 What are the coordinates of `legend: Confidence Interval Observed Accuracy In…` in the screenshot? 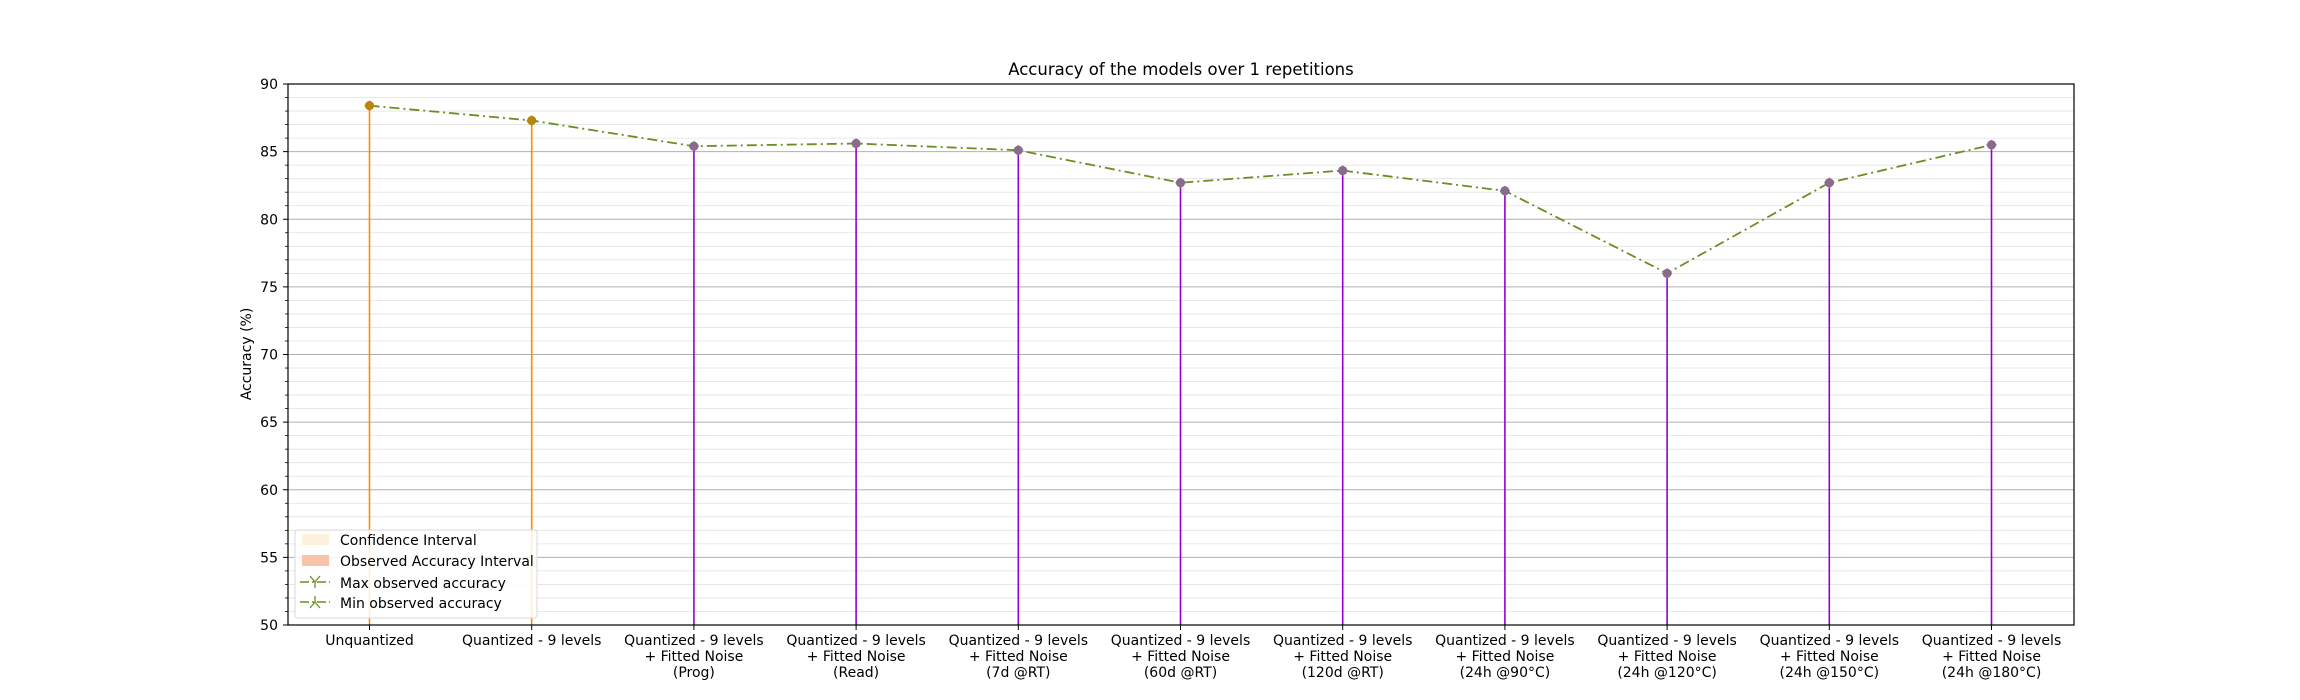 It's located at (416, 574).